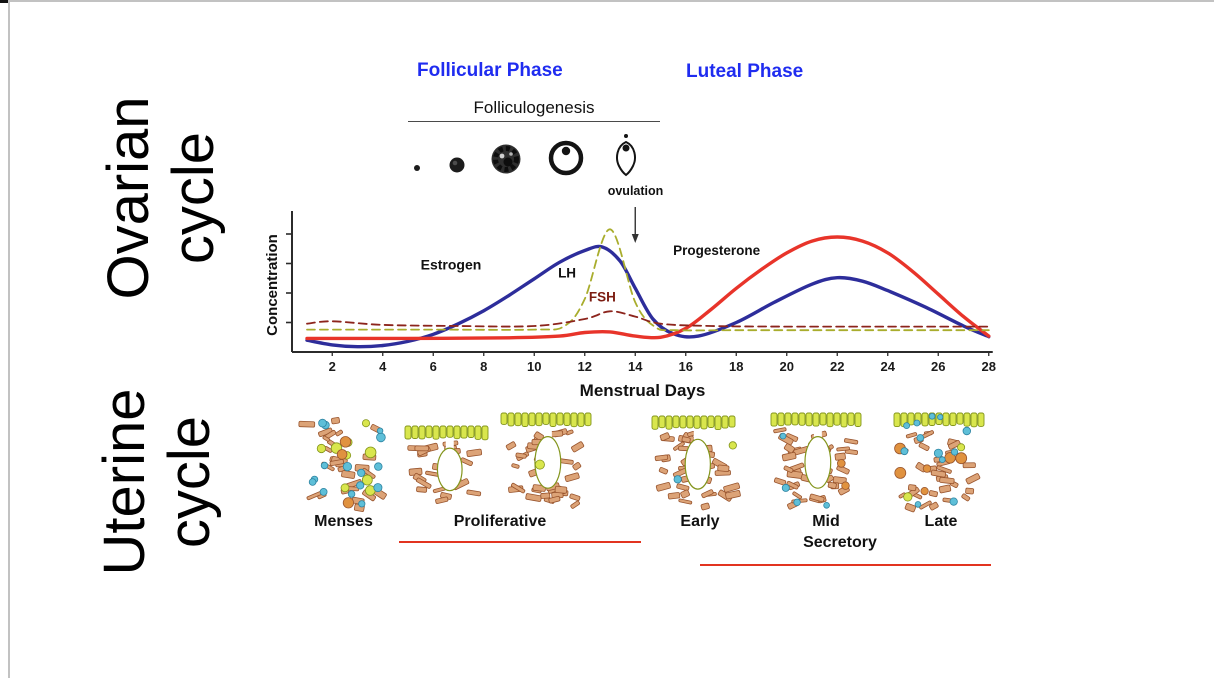  I want to click on fsh-curve, so click(648, 319).